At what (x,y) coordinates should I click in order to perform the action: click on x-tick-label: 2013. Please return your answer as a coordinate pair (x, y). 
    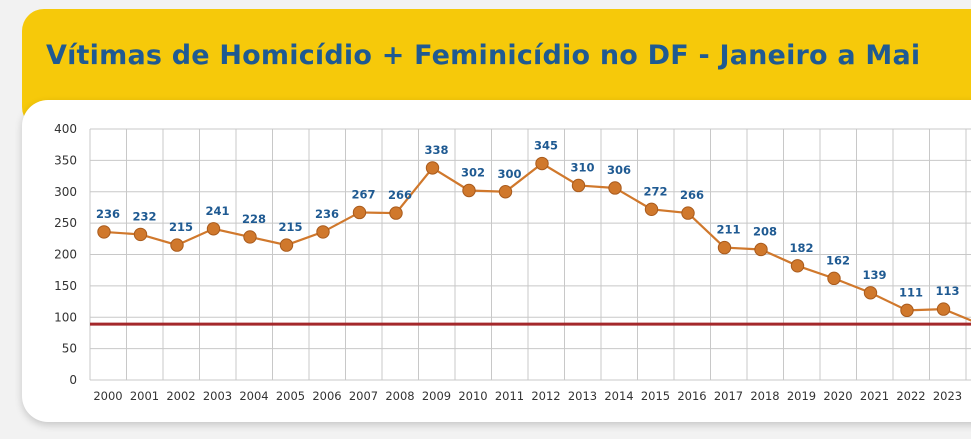
    Looking at the image, I should click on (582, 396).